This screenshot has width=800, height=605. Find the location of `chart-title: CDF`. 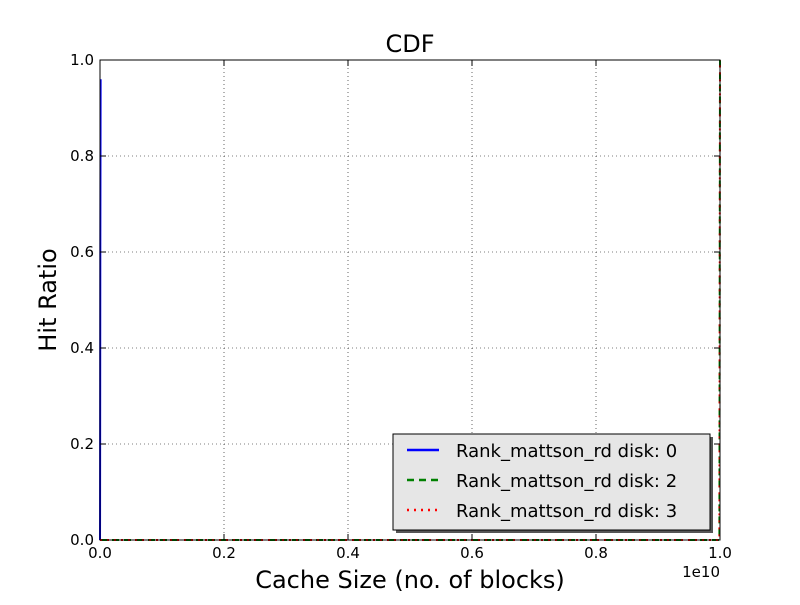

chart-title: CDF is located at coordinates (409, 44).